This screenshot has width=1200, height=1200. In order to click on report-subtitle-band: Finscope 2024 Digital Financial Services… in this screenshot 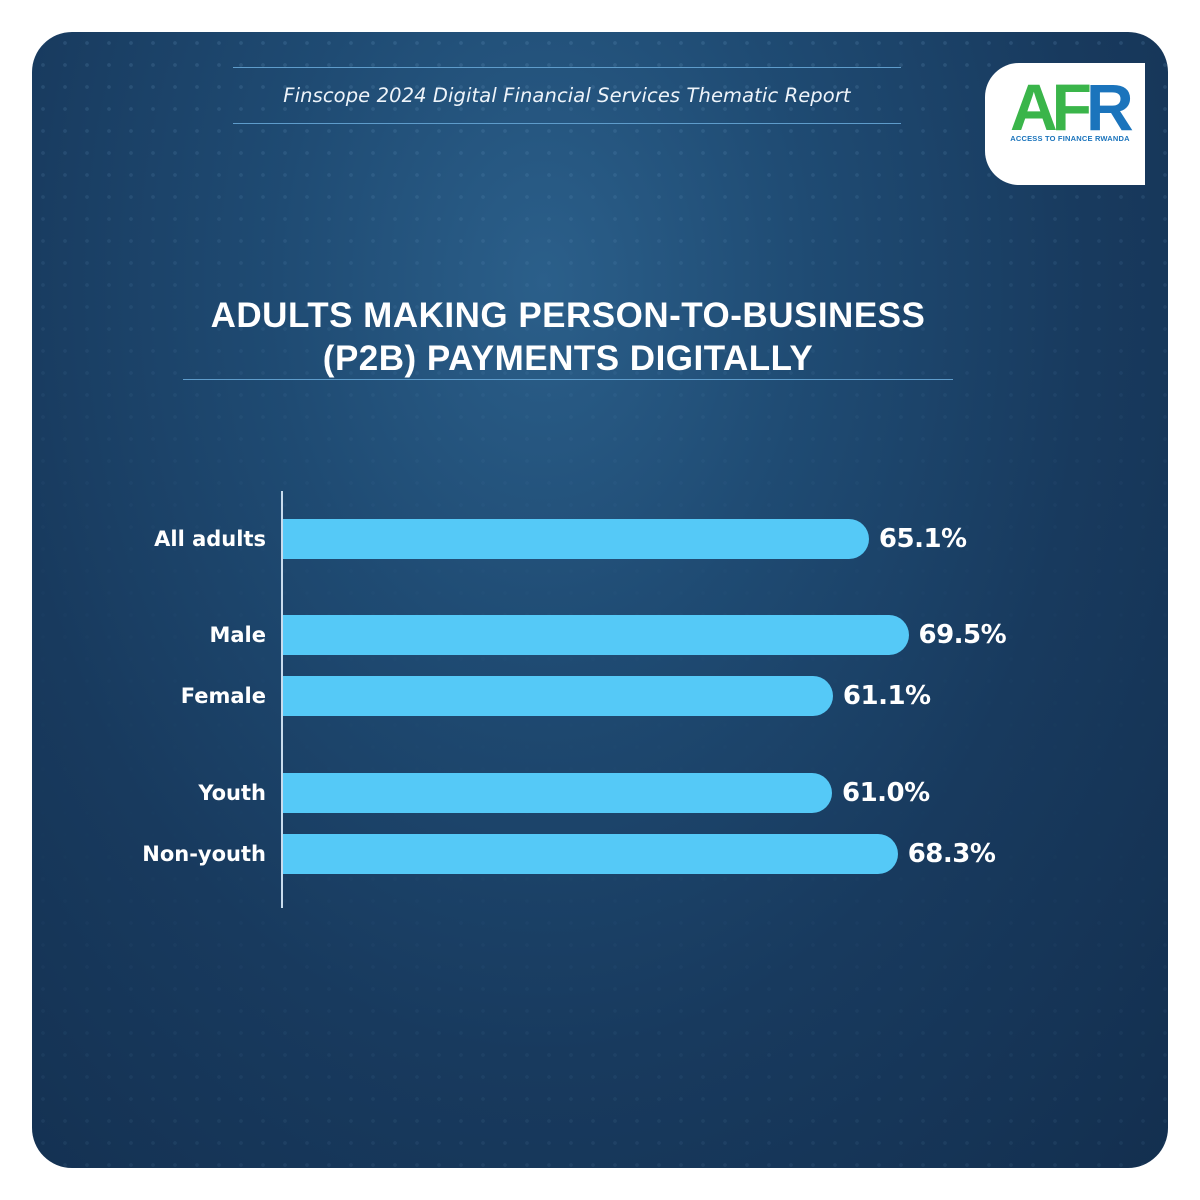, I will do `click(567, 95)`.